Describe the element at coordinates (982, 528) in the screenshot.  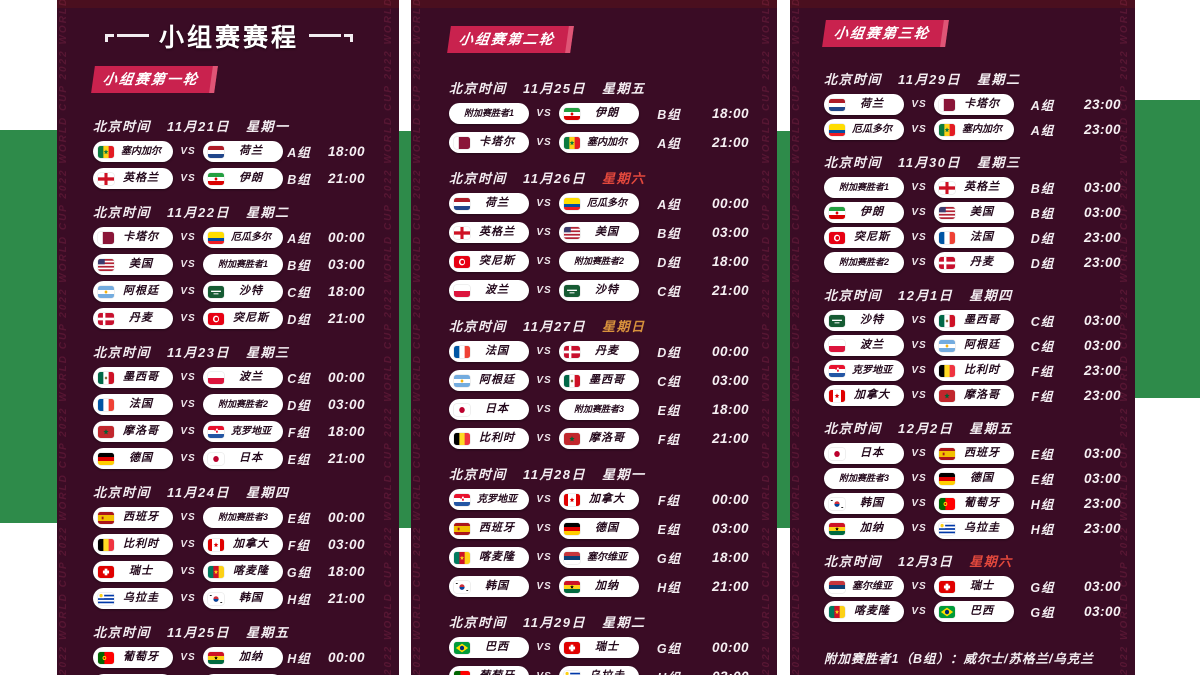
I see `team-name: 乌拉圭` at that location.